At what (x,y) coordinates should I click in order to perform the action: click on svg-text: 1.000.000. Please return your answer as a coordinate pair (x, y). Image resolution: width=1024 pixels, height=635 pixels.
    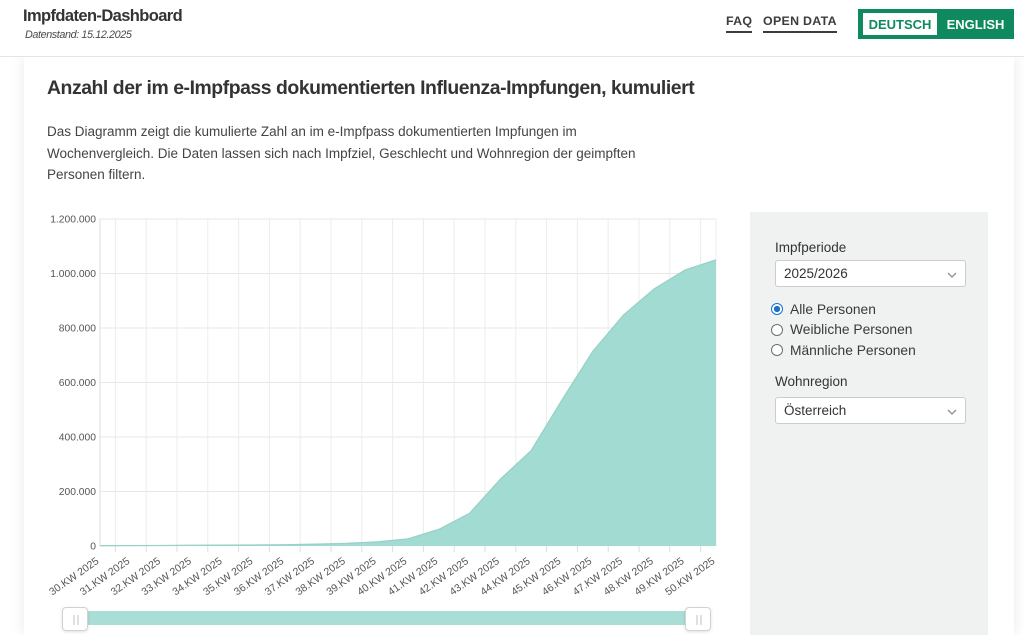
    Looking at the image, I should click on (73, 274).